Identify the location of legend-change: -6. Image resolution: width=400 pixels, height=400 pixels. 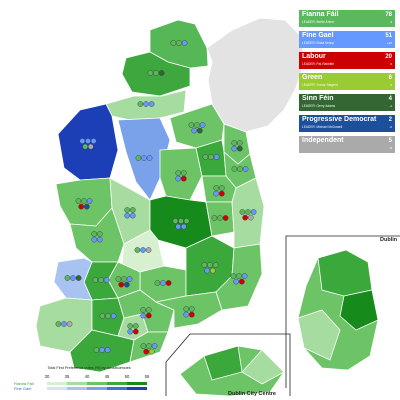
(390, 127).